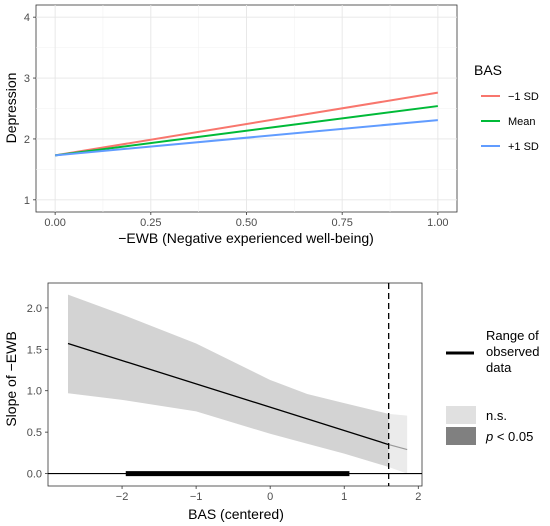 The image size is (550, 526). Describe the element at coordinates (523, 147) in the screenshot. I see `legend-label-2: +1 SD` at that location.